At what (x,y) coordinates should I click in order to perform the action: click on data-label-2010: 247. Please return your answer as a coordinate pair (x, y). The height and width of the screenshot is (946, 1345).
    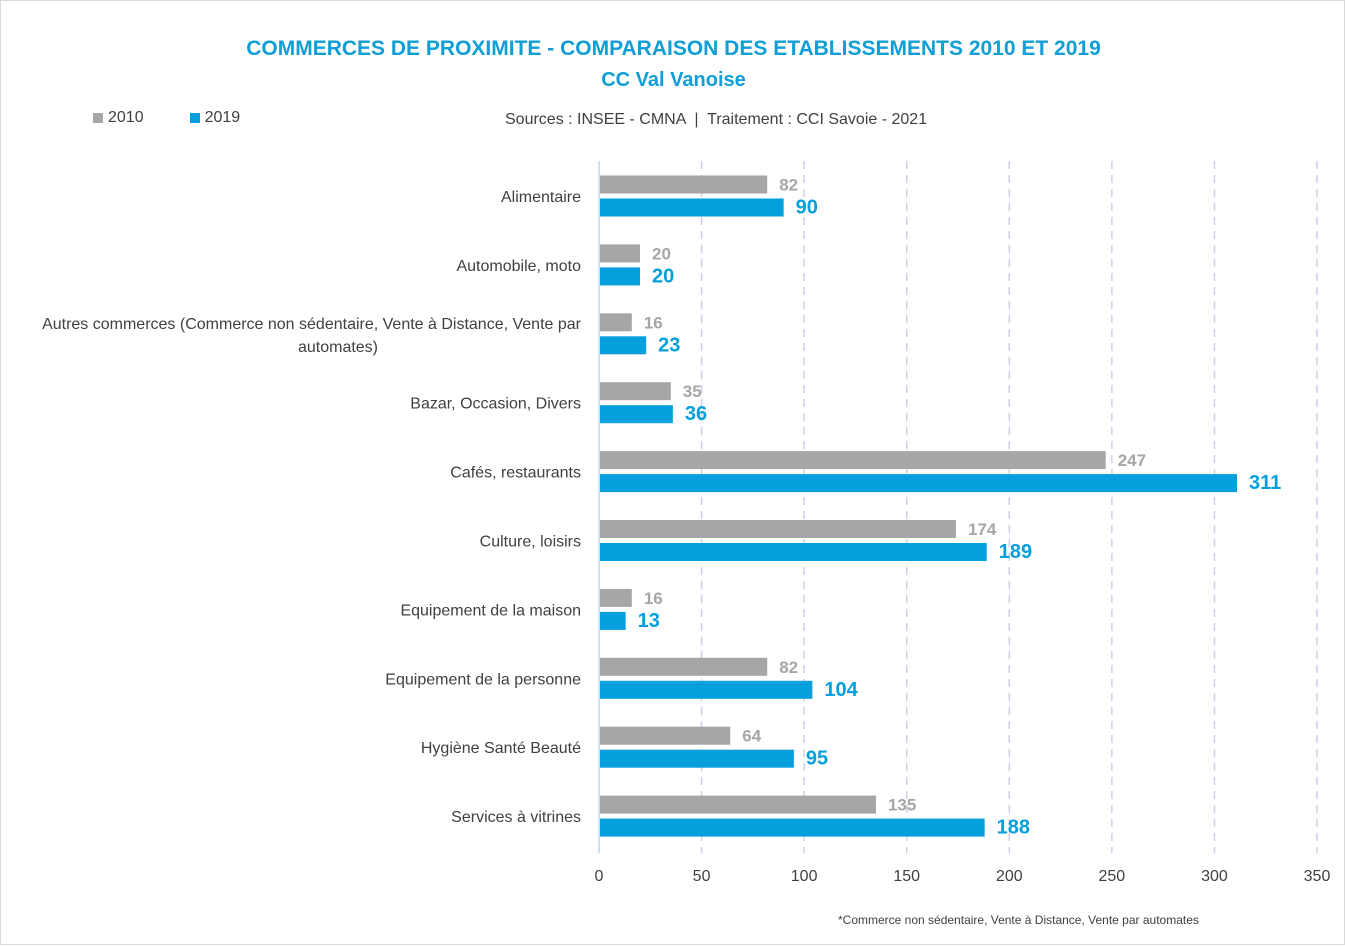
    Looking at the image, I should click on (1132, 460).